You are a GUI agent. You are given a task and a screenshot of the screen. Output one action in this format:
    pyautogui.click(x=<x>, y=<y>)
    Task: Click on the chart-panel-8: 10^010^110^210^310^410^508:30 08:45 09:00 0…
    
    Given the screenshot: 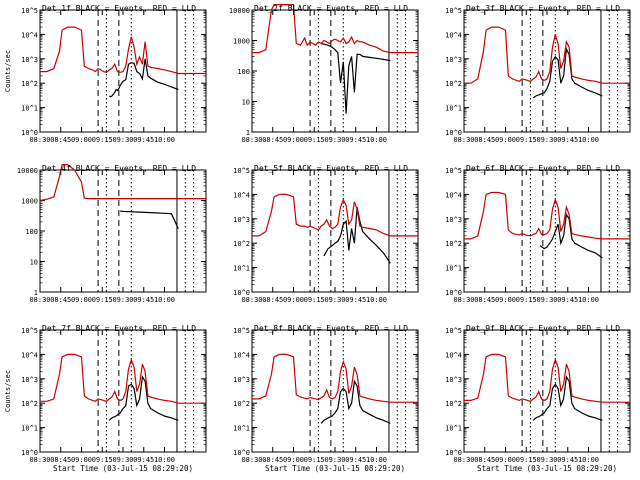 What is the action you would take?
    pyautogui.click(x=326, y=398)
    